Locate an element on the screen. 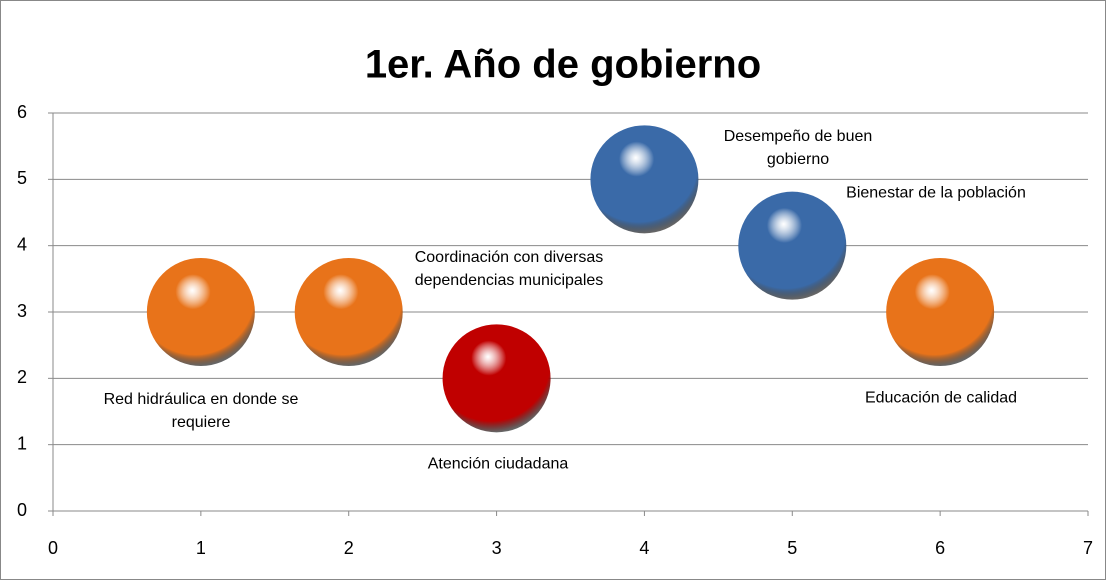 The image size is (1106, 580). y-tick-label: 6 is located at coordinates (22, 112).